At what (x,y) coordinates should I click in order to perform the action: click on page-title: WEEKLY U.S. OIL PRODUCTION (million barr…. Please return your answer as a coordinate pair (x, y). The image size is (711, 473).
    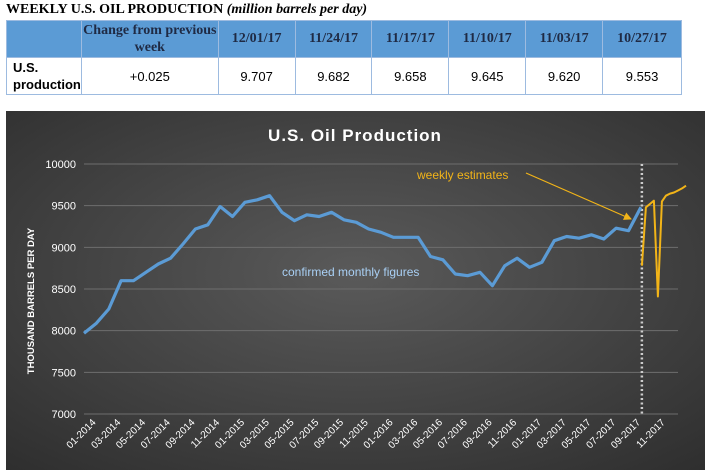
    Looking at the image, I should click on (186, 10).